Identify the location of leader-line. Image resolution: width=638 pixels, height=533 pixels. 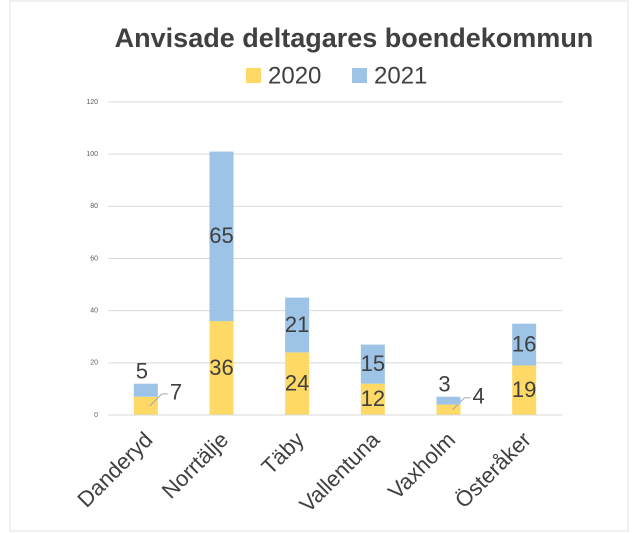
(156, 400).